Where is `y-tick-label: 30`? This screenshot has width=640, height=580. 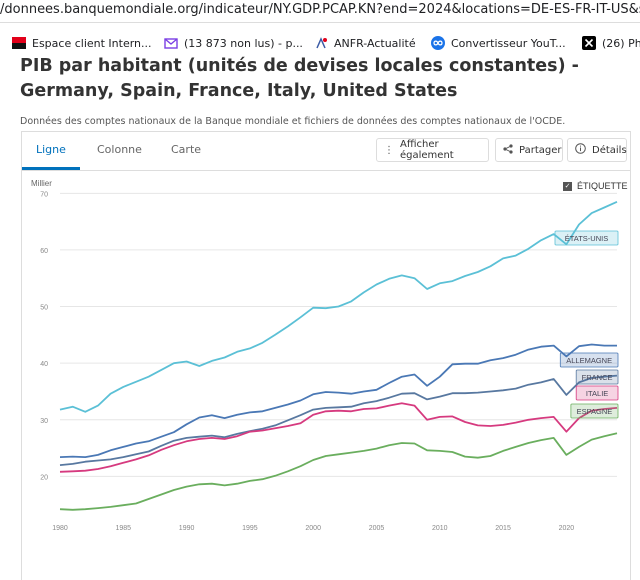 y-tick-label: 30 is located at coordinates (44, 421).